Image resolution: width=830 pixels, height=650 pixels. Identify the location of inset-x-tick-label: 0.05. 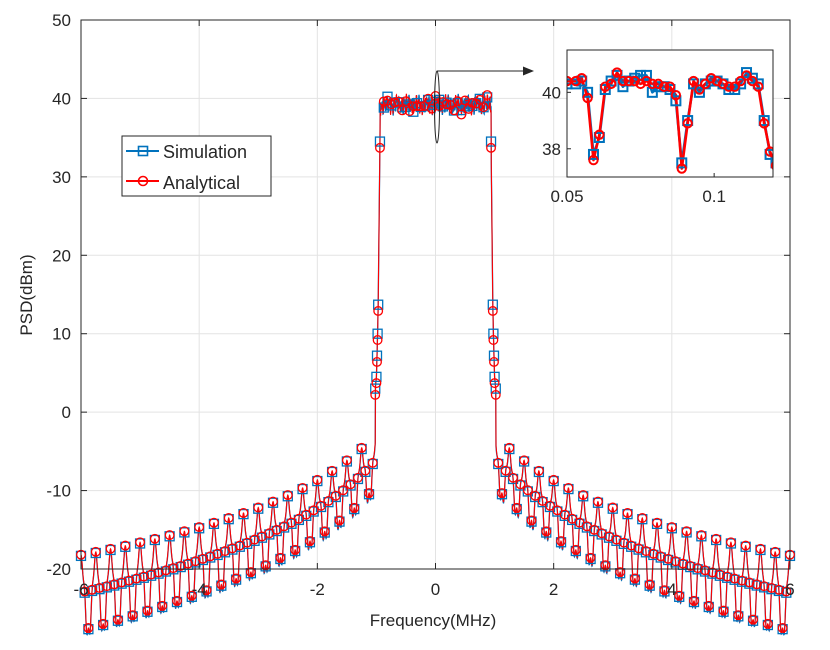
(566, 196).